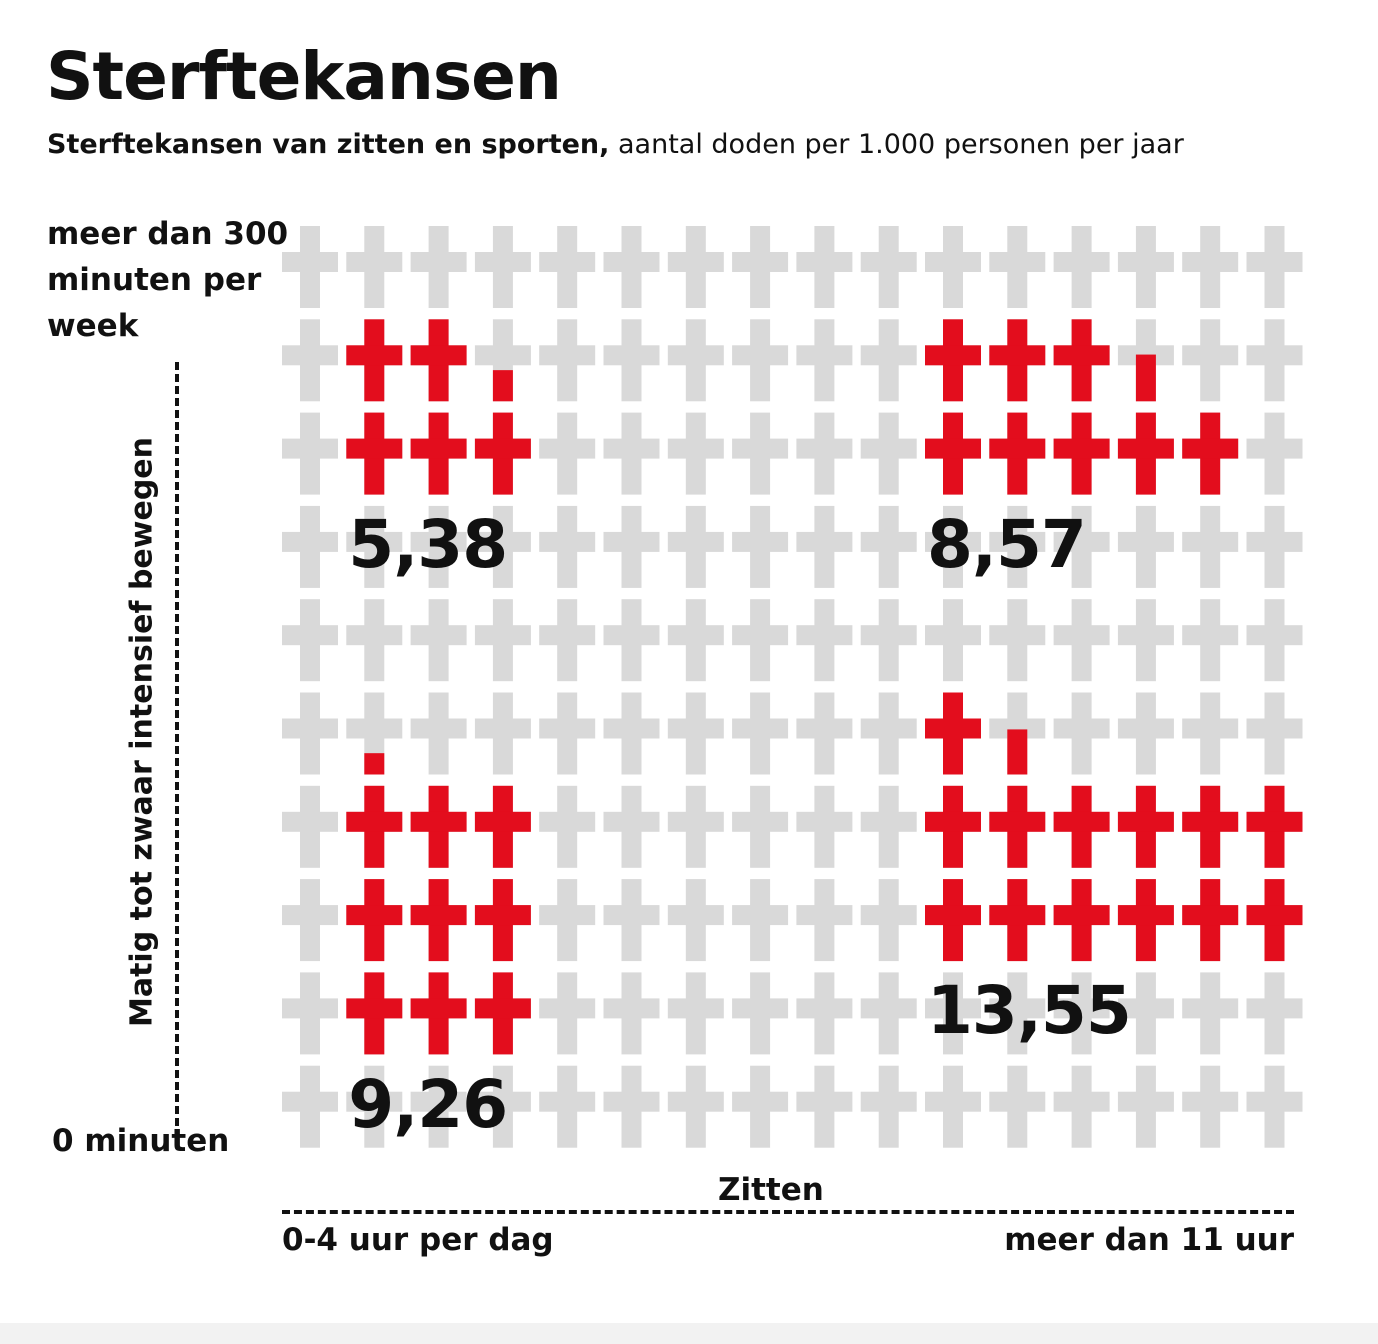 This screenshot has height=1344, width=1378. I want to click on value-label-bottom-left: 9,26, so click(428, 1104).